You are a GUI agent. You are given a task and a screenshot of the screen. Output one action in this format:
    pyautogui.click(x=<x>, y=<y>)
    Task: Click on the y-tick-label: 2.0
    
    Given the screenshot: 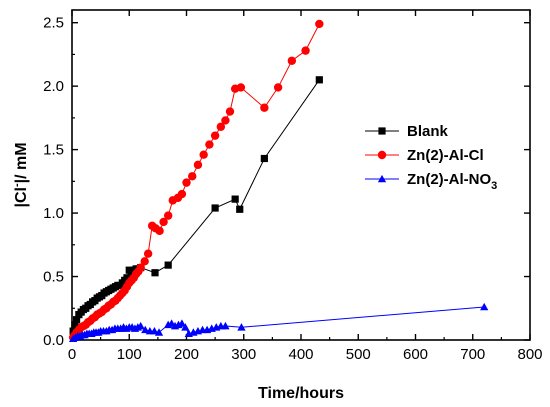 What is the action you would take?
    pyautogui.click(x=53, y=86)
    